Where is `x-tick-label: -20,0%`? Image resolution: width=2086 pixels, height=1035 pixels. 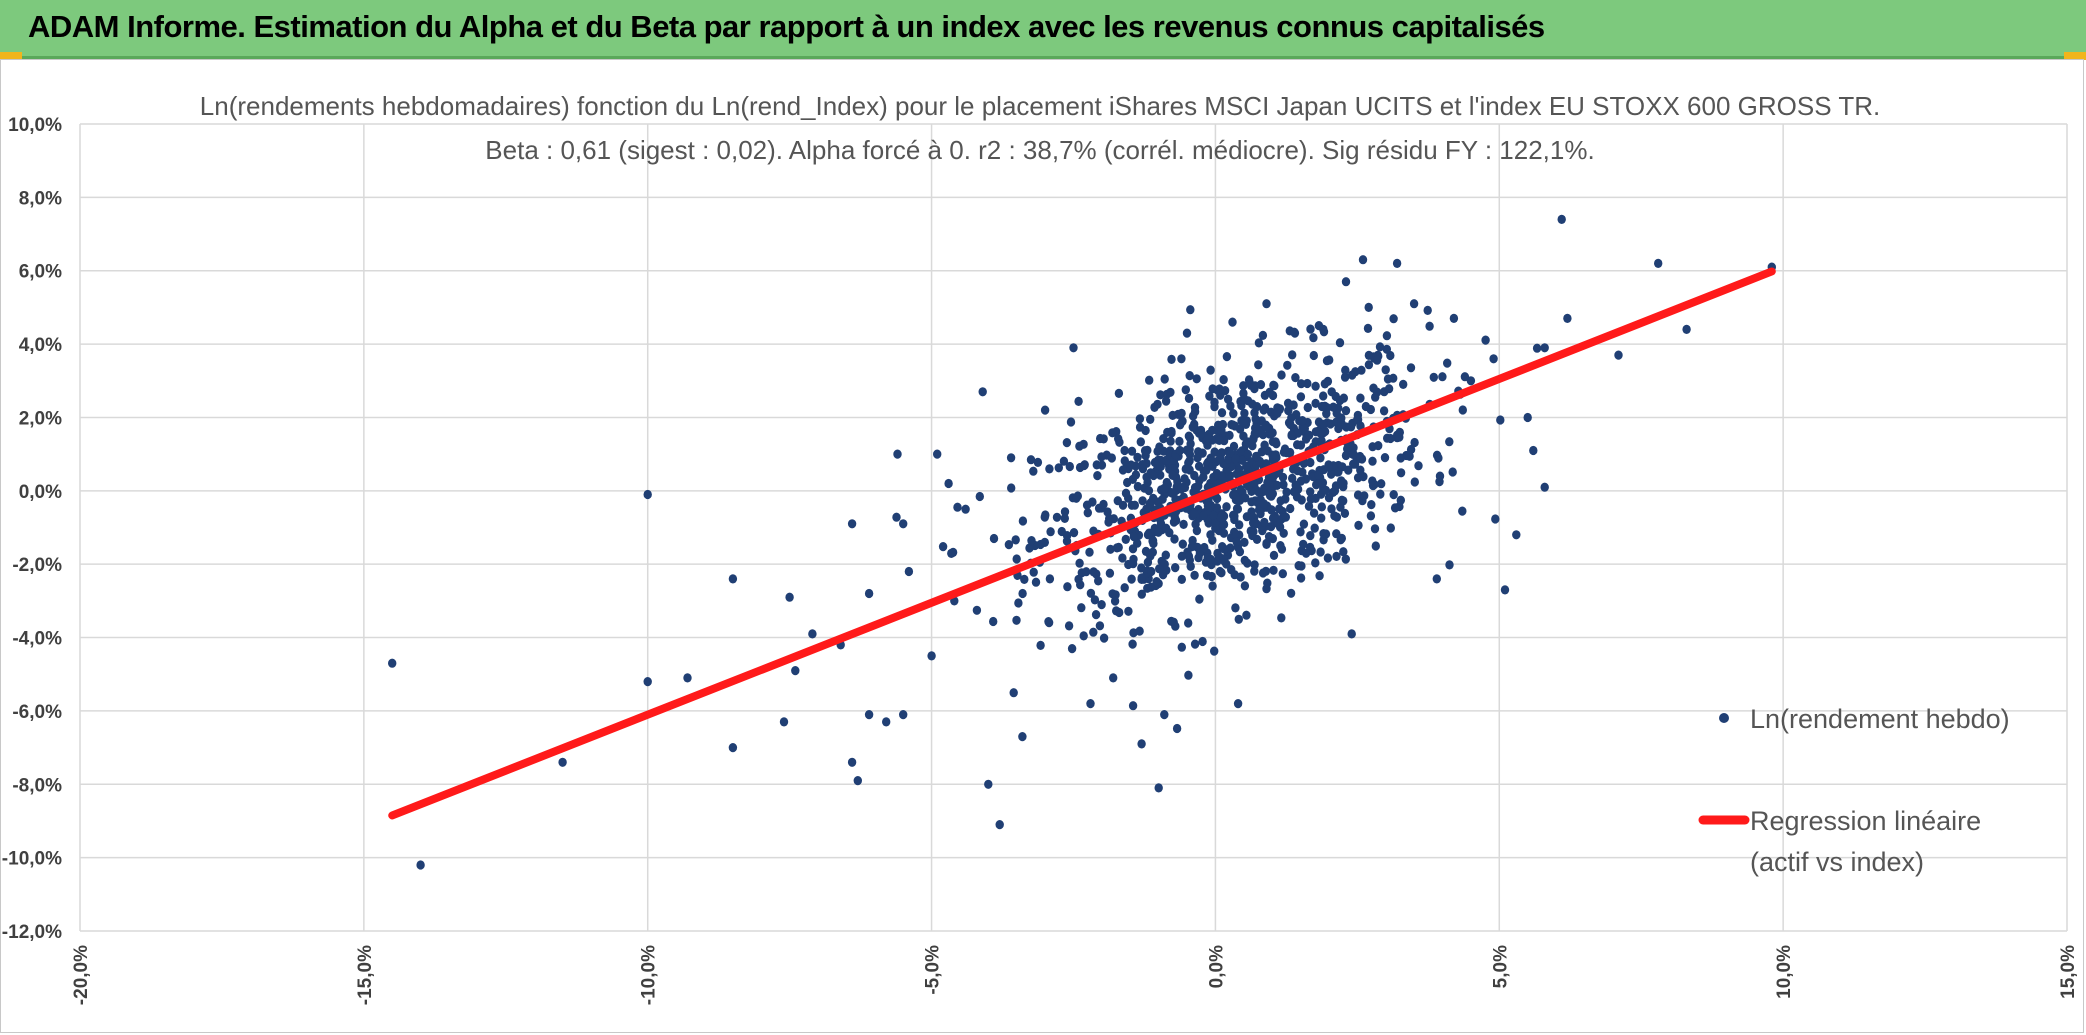
x-tick-label: -20,0% is located at coordinates (81, 975).